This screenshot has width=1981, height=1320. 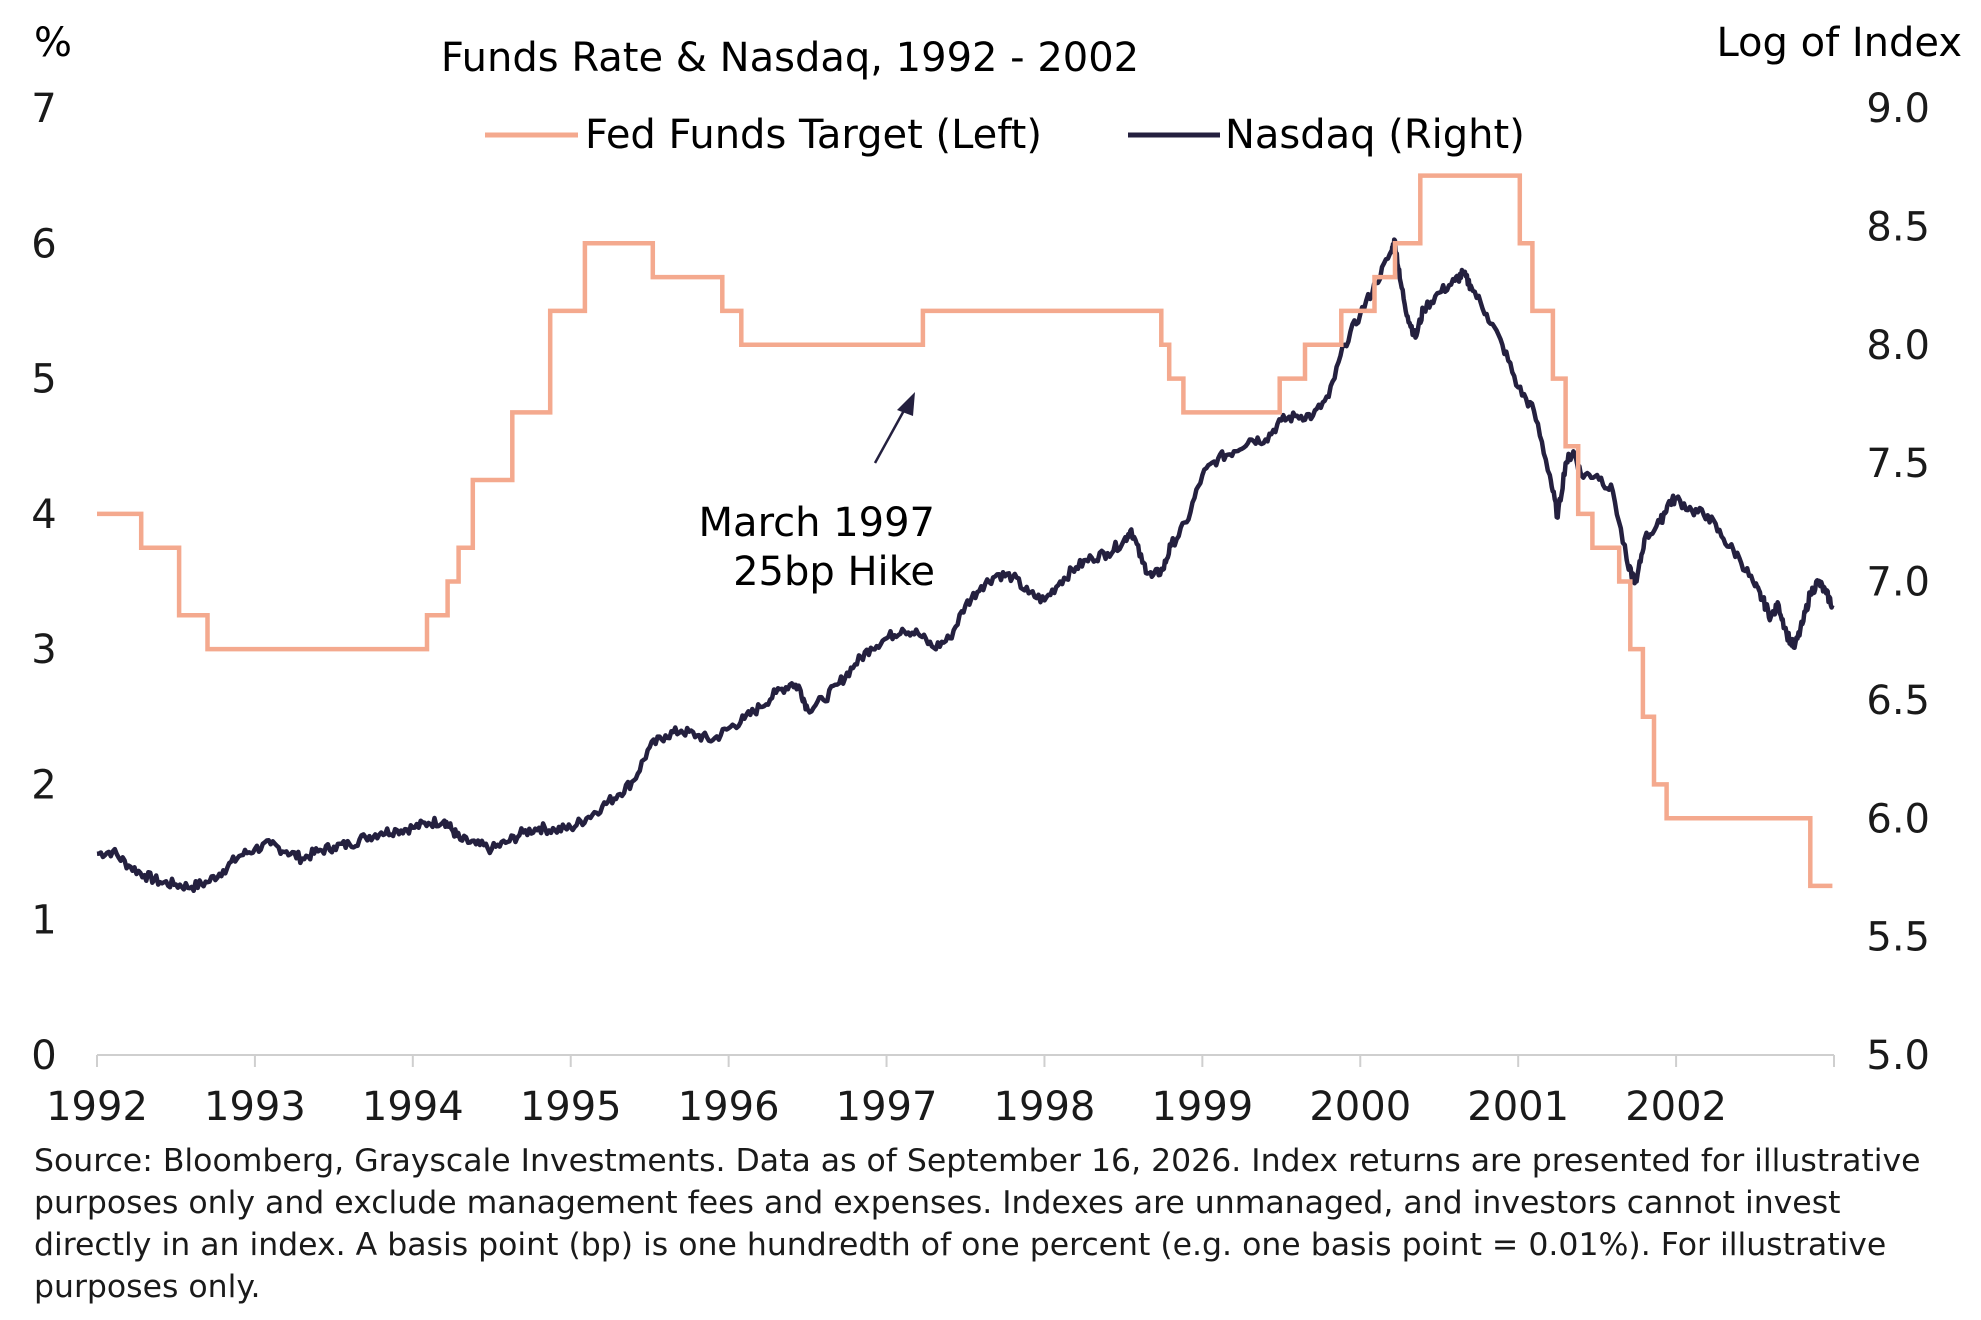 I want to click on right-tick-label: 7.5, so click(x=1898, y=464).